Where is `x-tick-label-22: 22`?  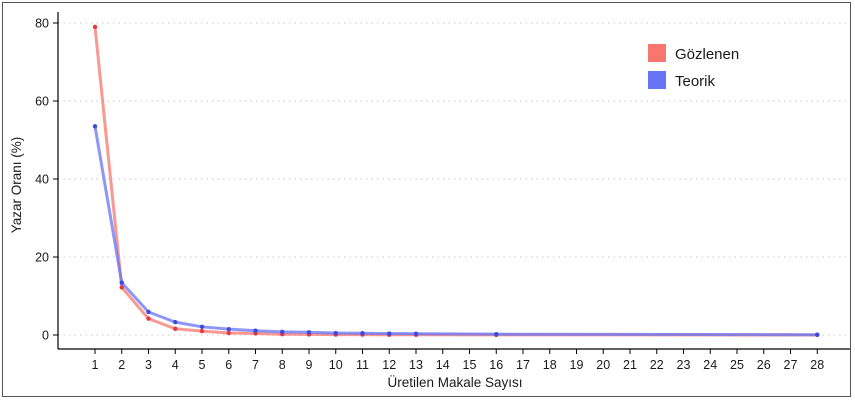 x-tick-label-22: 22 is located at coordinates (657, 365).